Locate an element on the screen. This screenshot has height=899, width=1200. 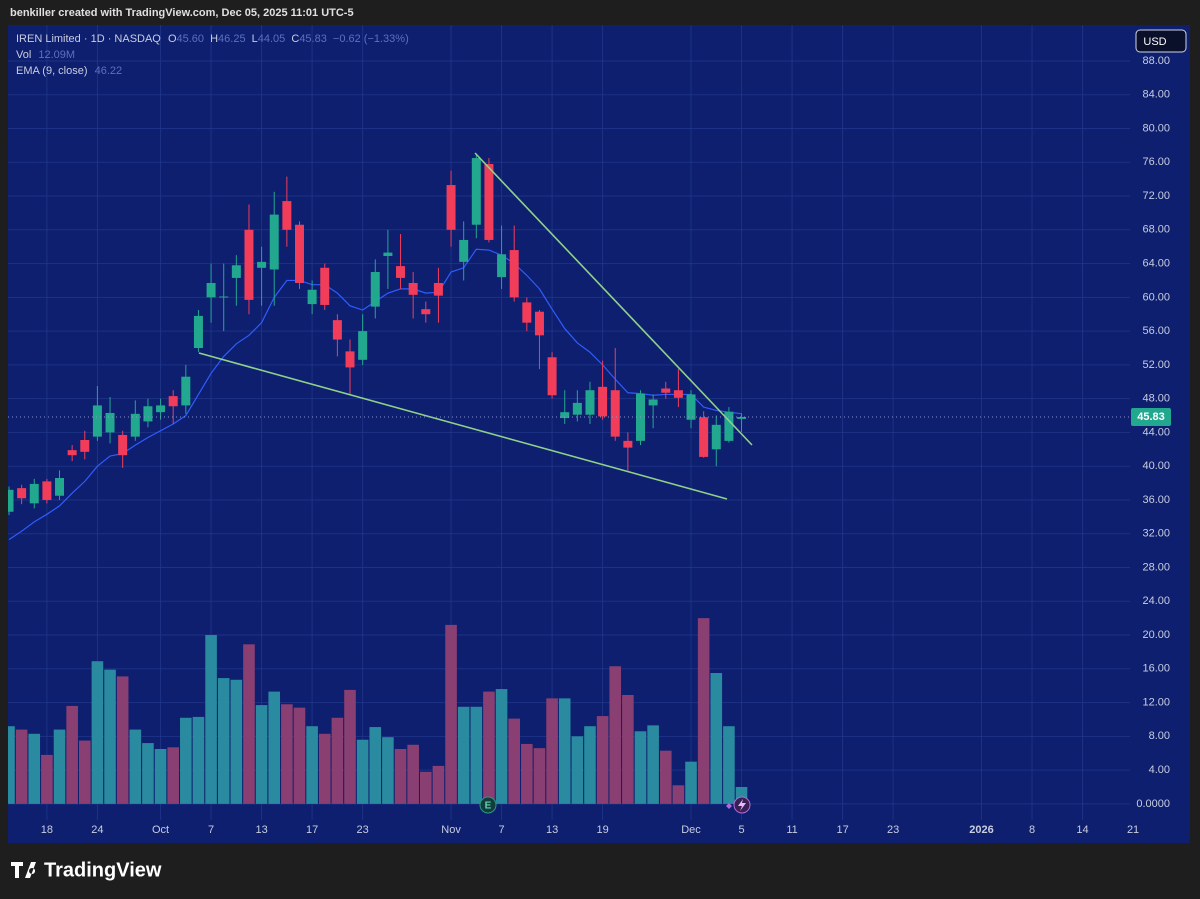
last-price-label: 45.83 is located at coordinates (1151, 417).